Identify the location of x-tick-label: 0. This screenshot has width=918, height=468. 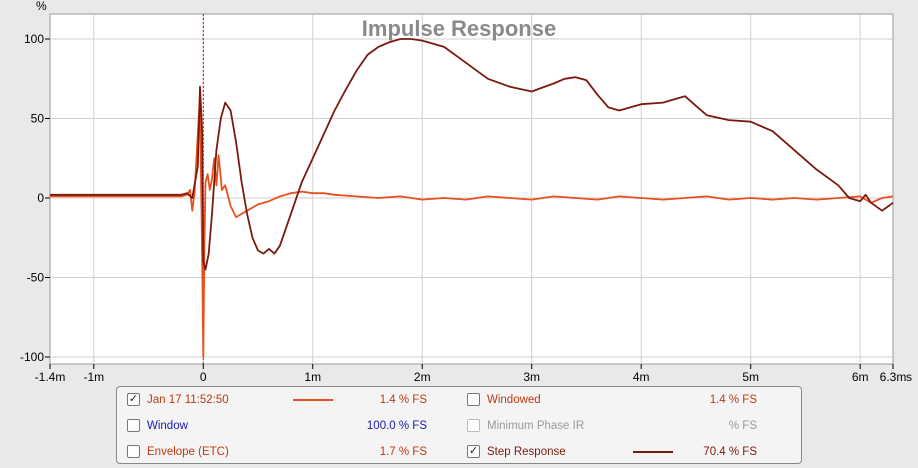
(203, 377).